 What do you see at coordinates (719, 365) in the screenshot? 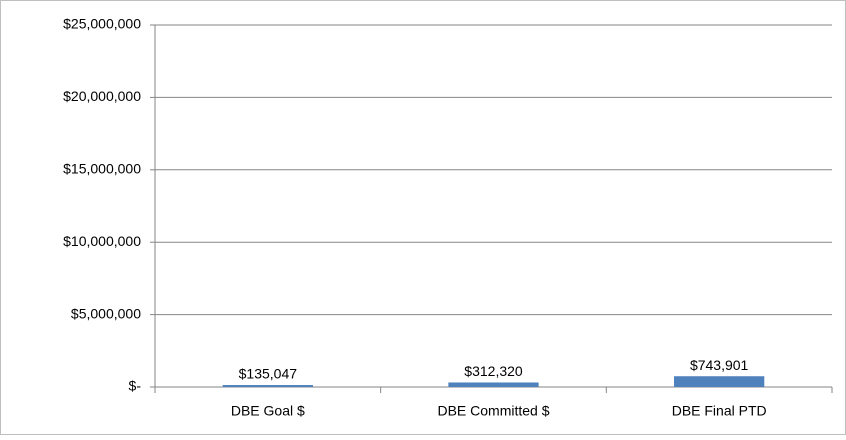
I see `value-label: $743,901` at bounding box center [719, 365].